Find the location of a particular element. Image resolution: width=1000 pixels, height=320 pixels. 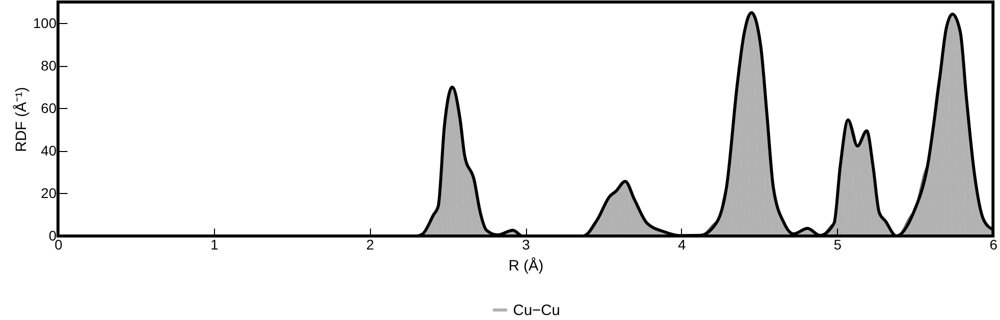

y-tick-label: 80 is located at coordinates (48, 65).